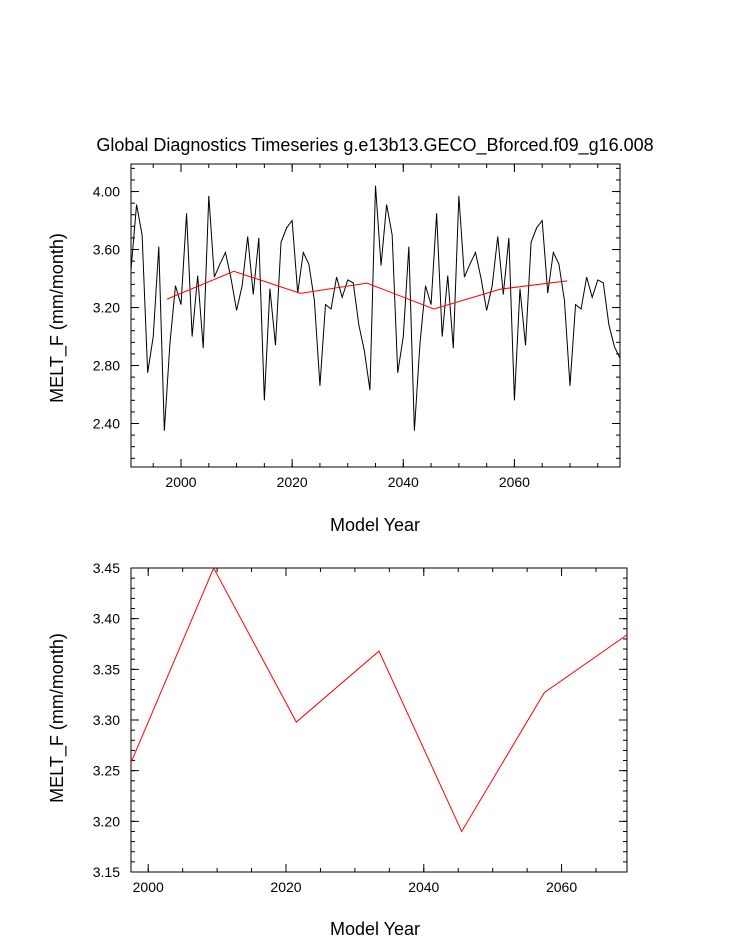  Describe the element at coordinates (106, 669) in the screenshot. I see `c1-y-tick-label: 3.35` at that location.